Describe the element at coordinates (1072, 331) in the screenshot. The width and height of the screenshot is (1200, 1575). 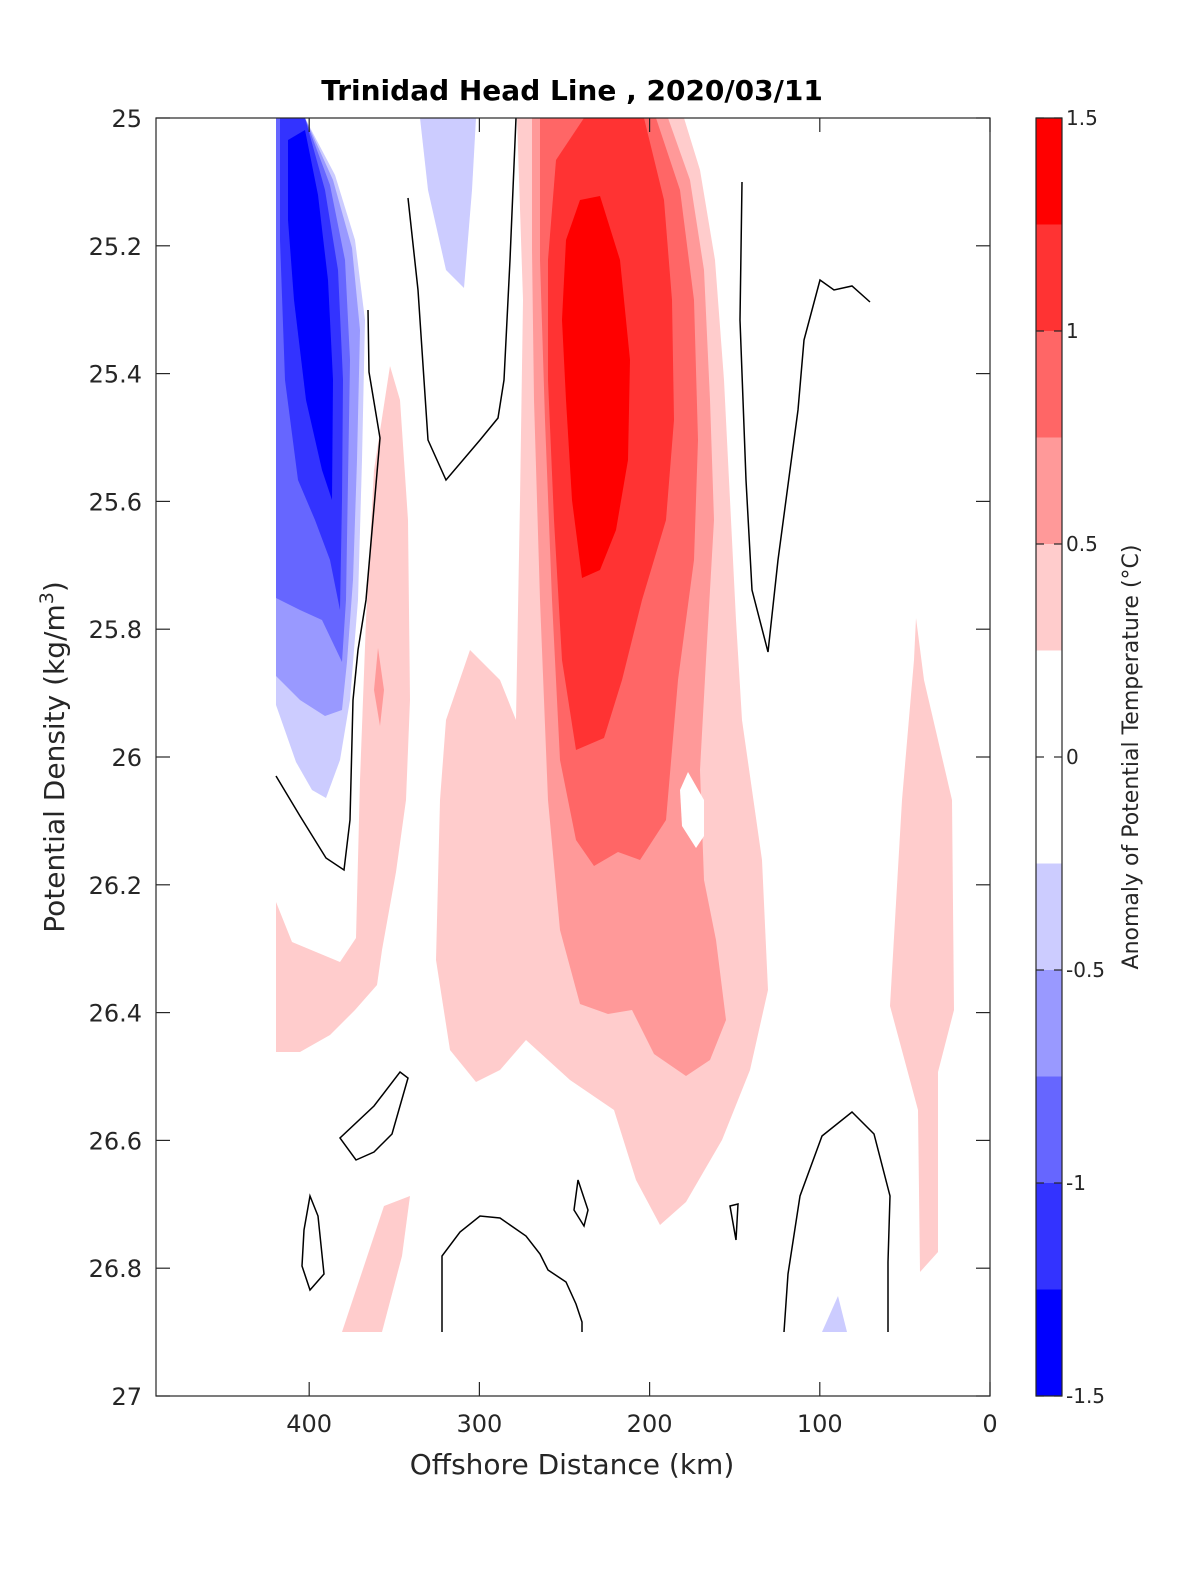
I see `colorbar-tick-label: 1` at that location.